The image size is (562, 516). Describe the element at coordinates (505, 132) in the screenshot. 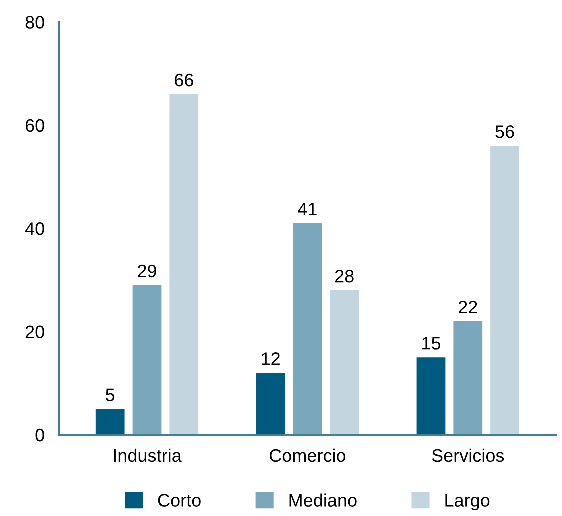

I see `data-label: 56` at that location.